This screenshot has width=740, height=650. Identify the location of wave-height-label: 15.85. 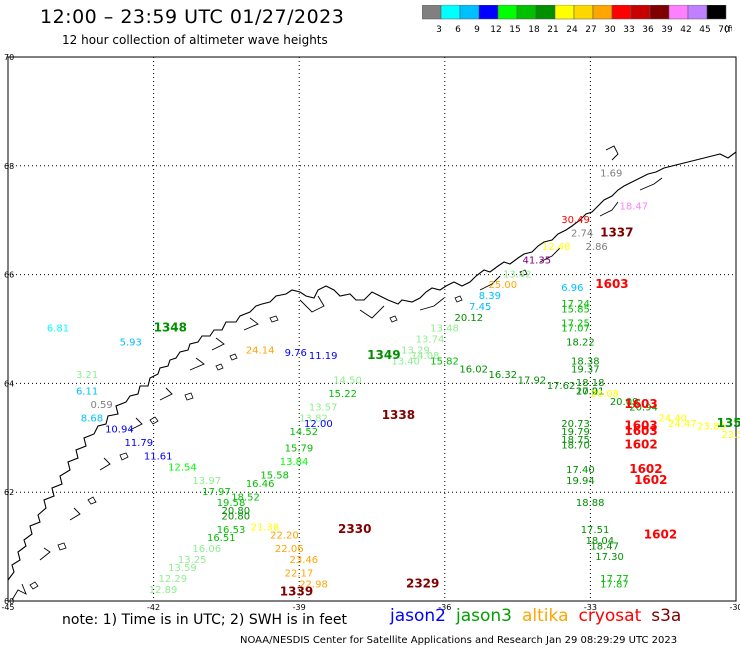
(575, 310).